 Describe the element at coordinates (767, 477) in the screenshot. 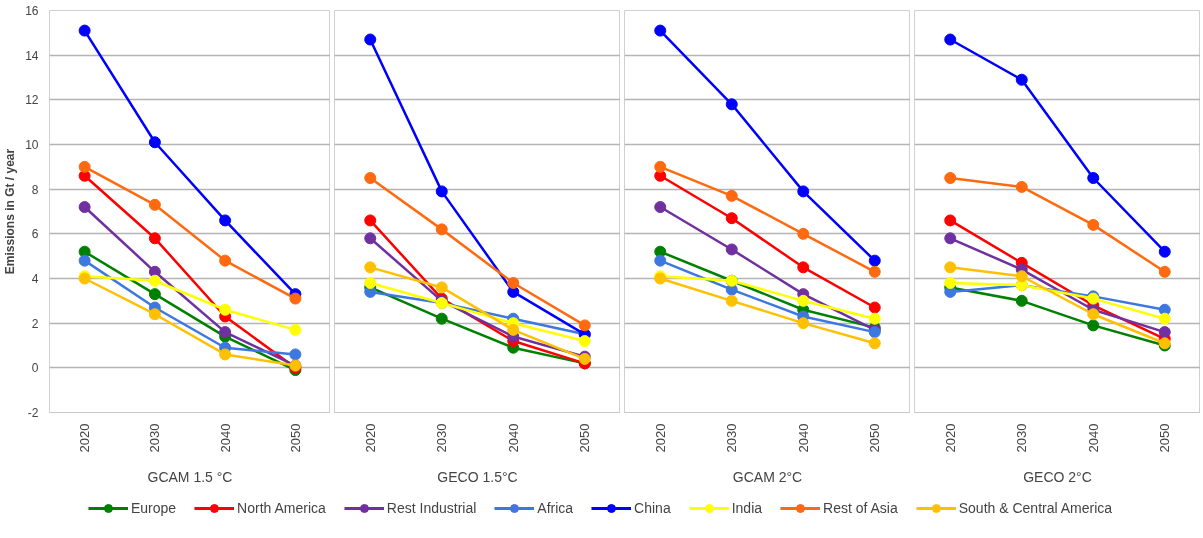

I see `x-axis-title: GCAM 2°C` at that location.